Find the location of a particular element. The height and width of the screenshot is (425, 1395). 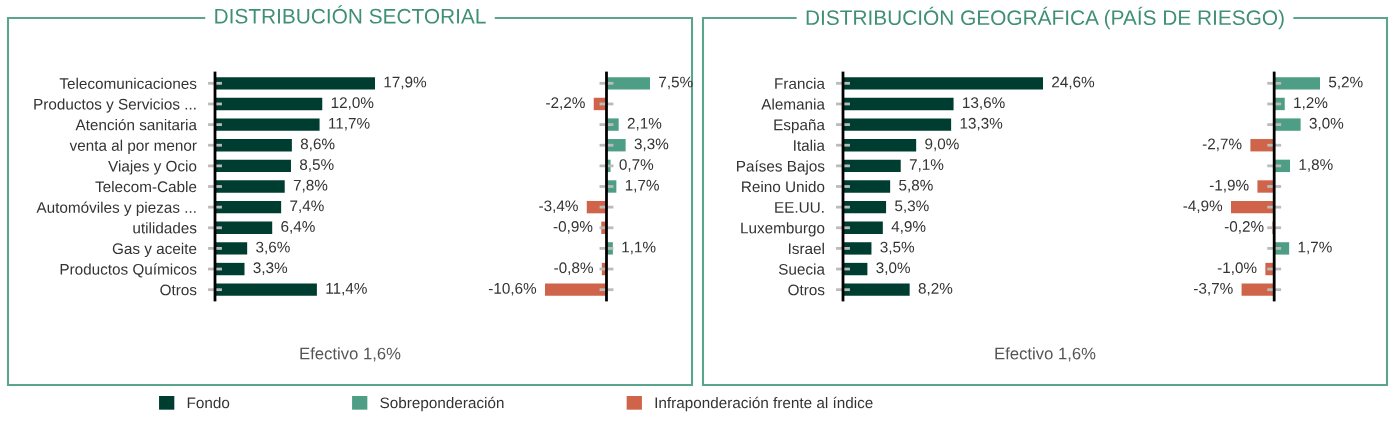

data-label: -1,0% is located at coordinates (1237, 268).